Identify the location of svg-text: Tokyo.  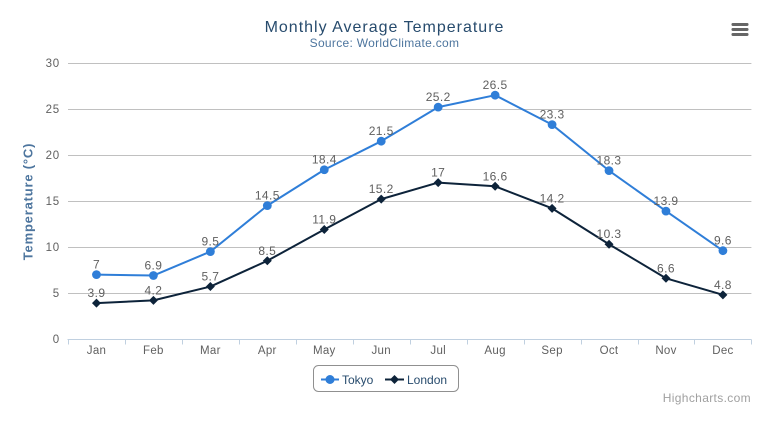
(358, 380).